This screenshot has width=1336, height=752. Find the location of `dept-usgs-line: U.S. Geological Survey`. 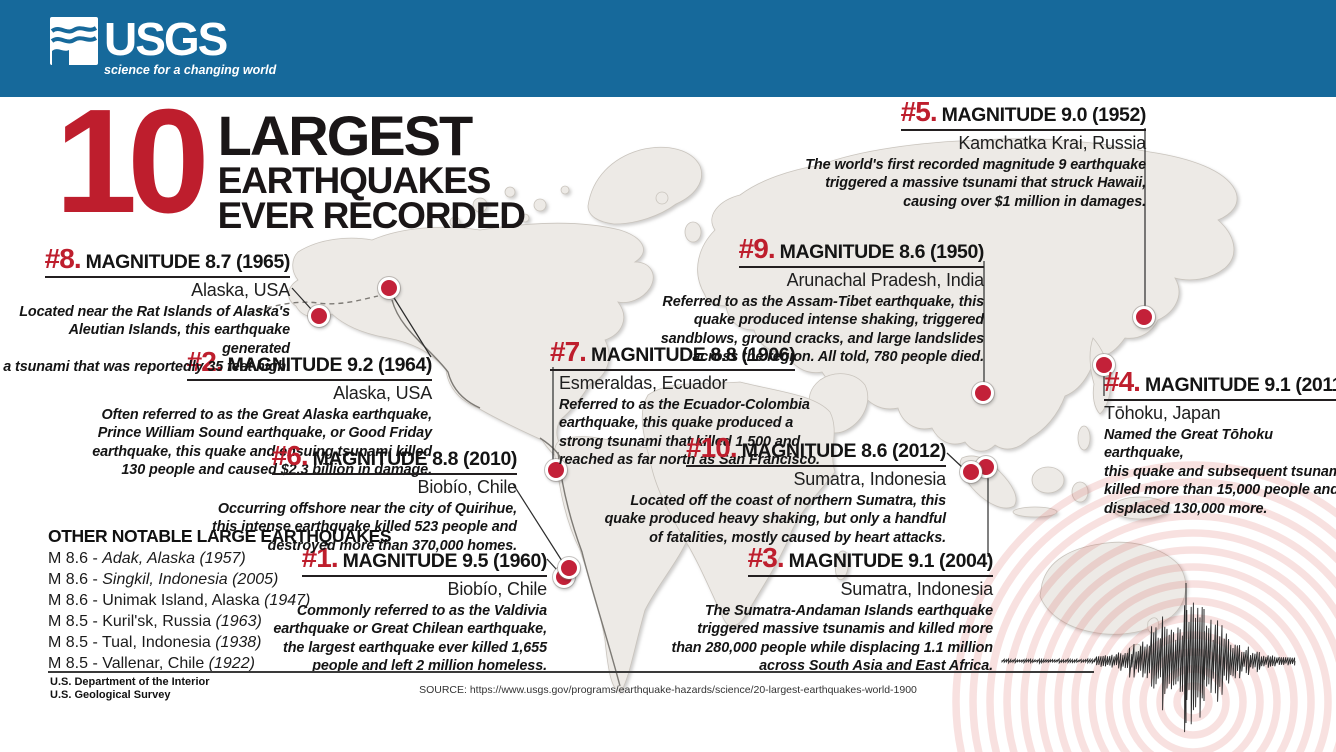

dept-usgs-line: U.S. Geological Survey is located at coordinates (110, 694).